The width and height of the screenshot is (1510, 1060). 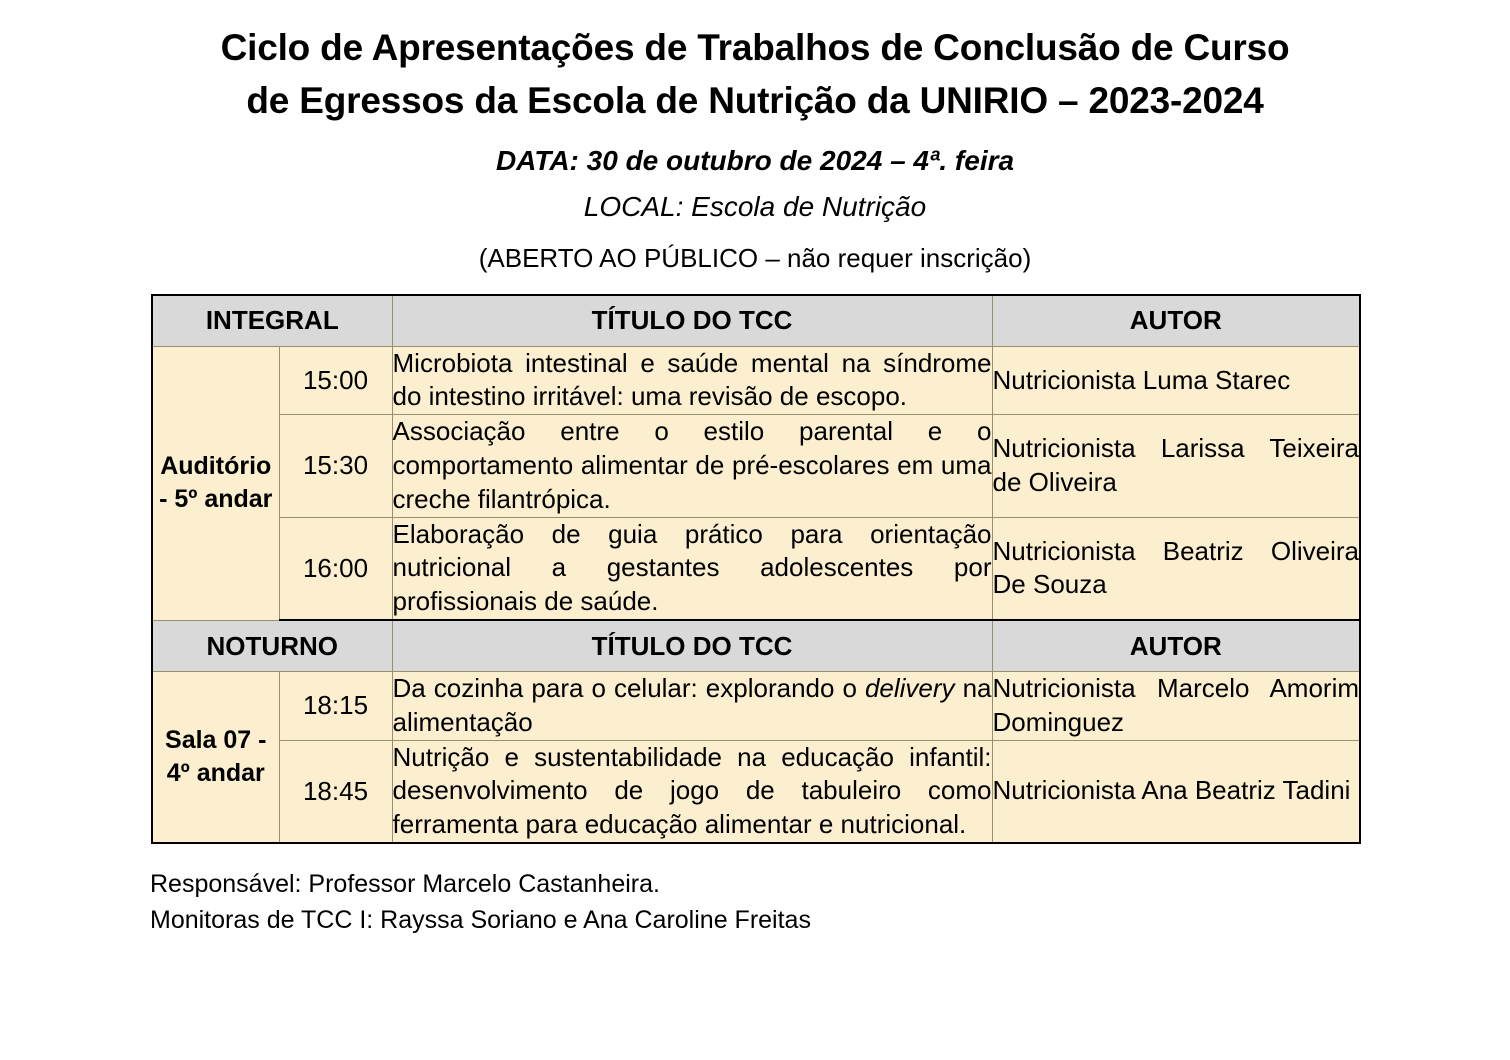 I want to click on shift-label-noturno: NOTURNO, so click(x=272, y=646).